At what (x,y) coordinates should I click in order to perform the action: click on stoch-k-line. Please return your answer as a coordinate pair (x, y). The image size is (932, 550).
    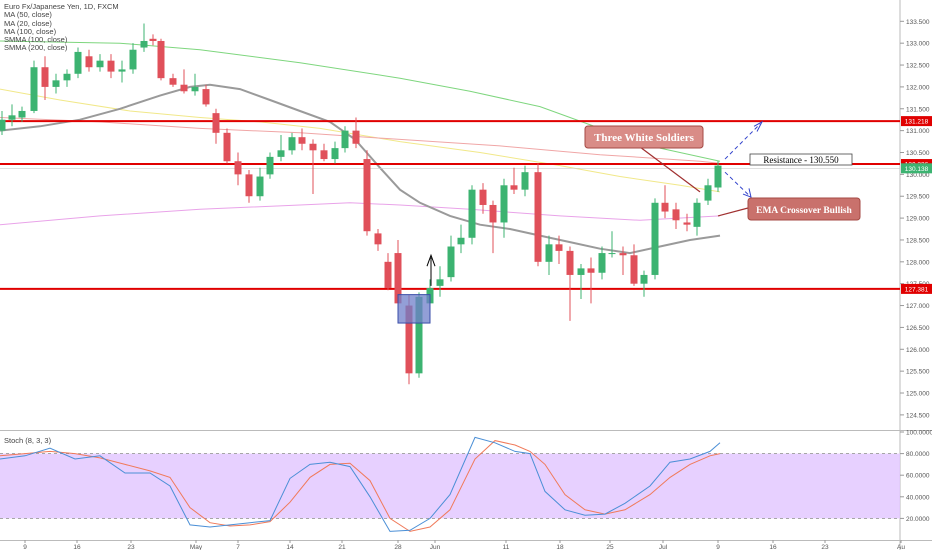
    Looking at the image, I should click on (360, 484).